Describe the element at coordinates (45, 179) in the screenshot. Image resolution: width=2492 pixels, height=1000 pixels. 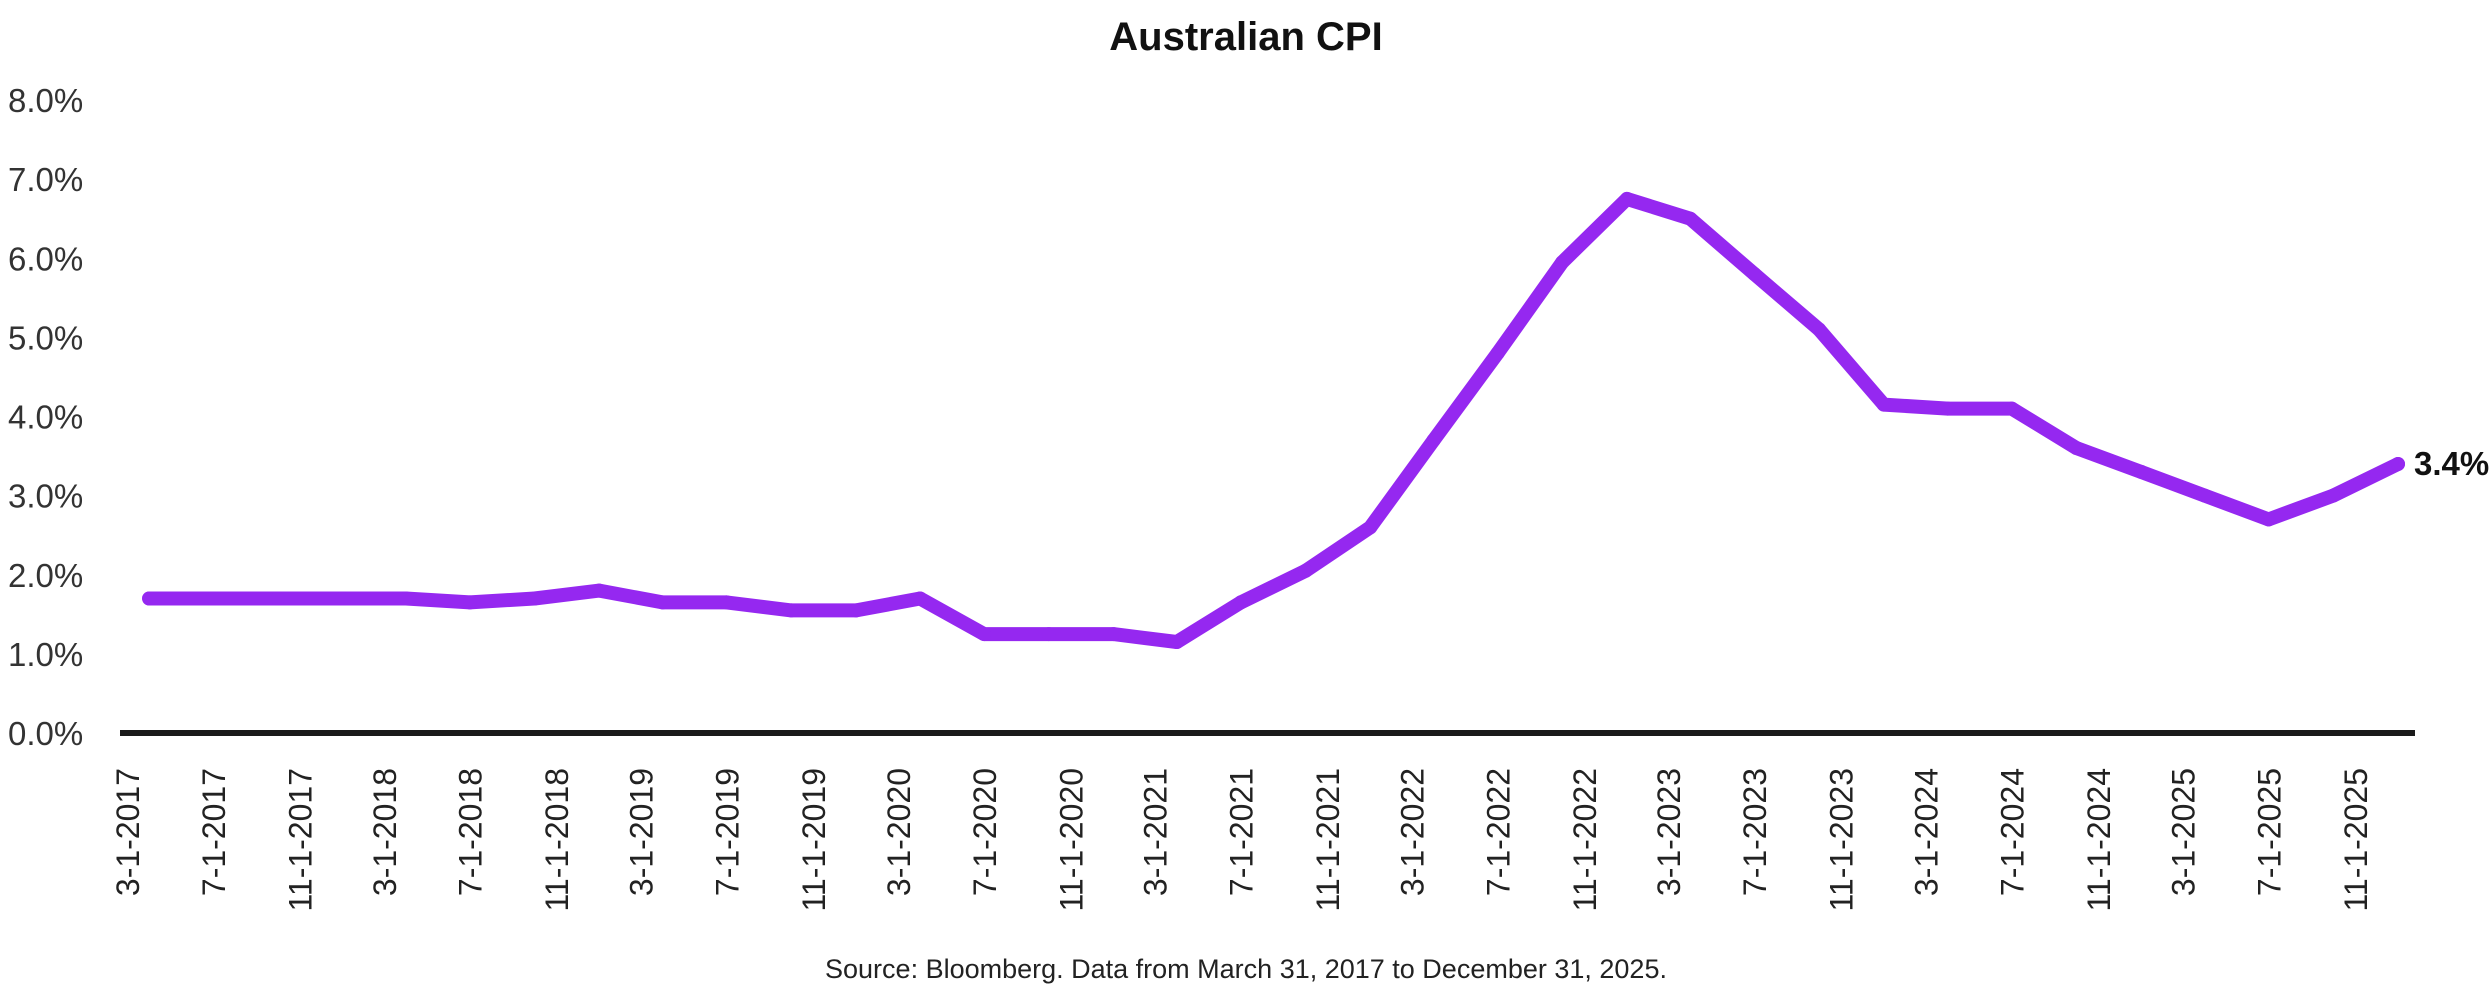
I see `y-tick-label: 7.0%` at that location.